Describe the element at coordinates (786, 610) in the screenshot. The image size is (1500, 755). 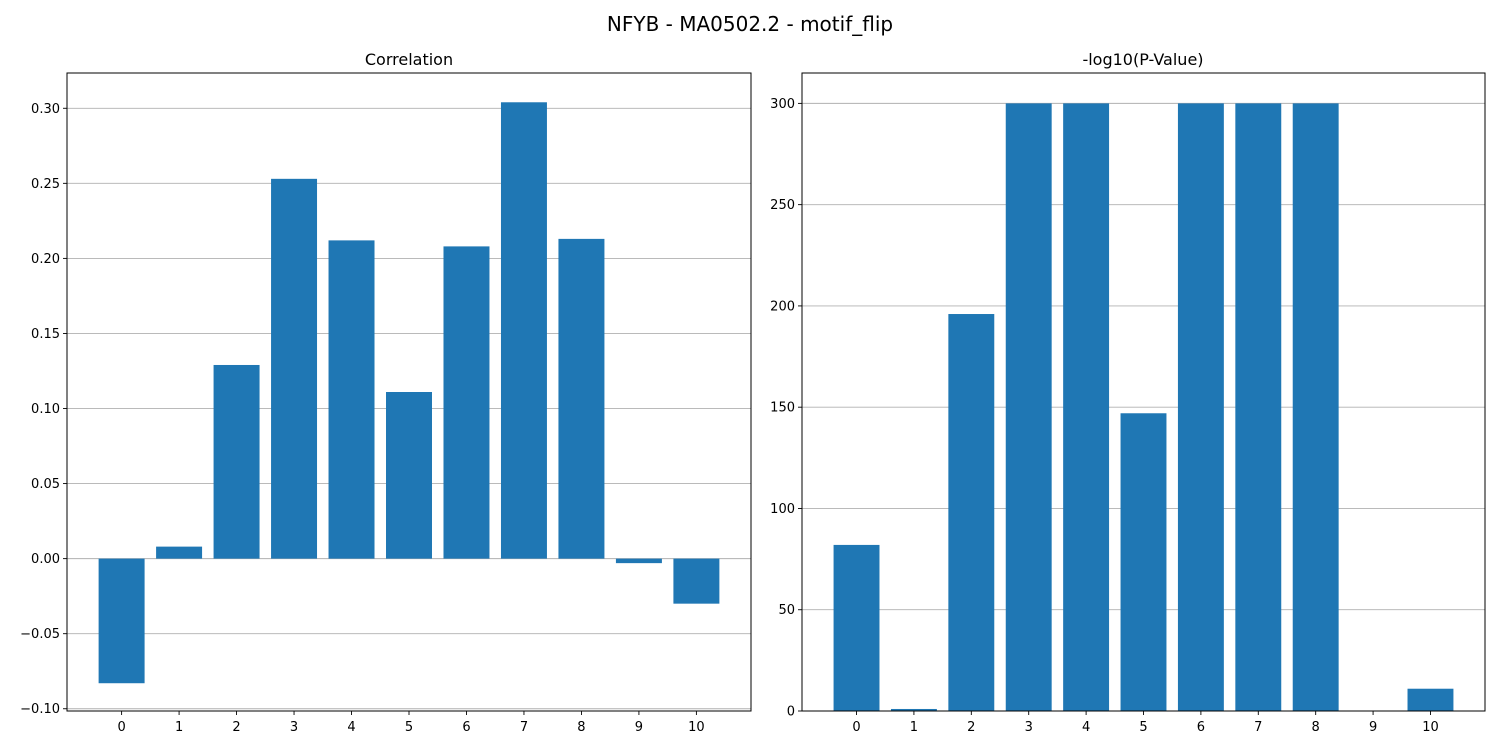
I see `pvalue-ytick-label: 50` at that location.